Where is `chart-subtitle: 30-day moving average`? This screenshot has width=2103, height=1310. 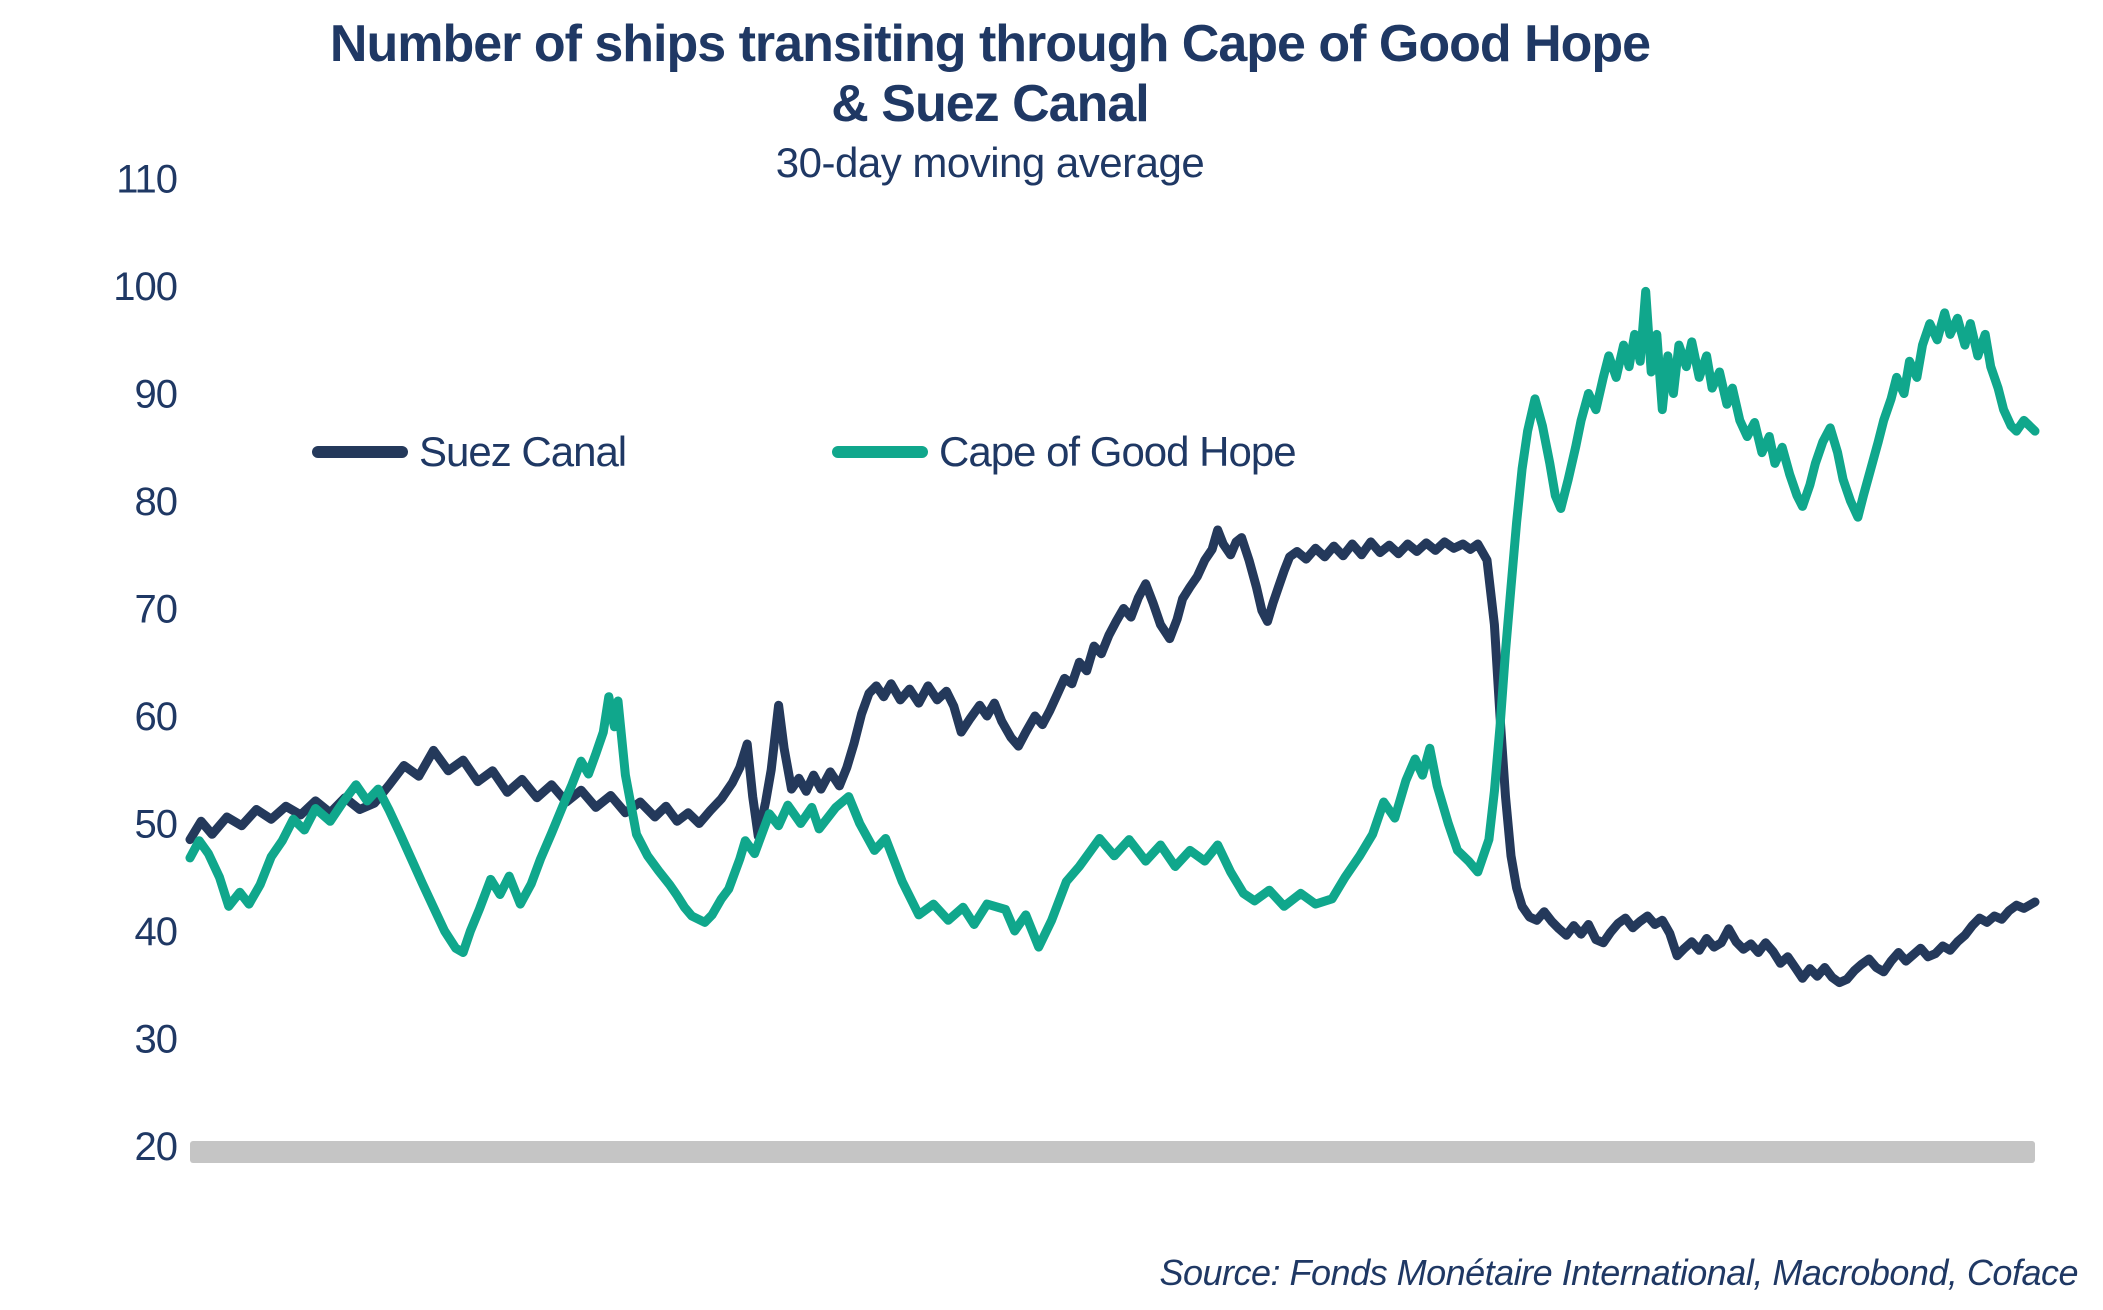
chart-subtitle: 30-day moving average is located at coordinates (990, 162).